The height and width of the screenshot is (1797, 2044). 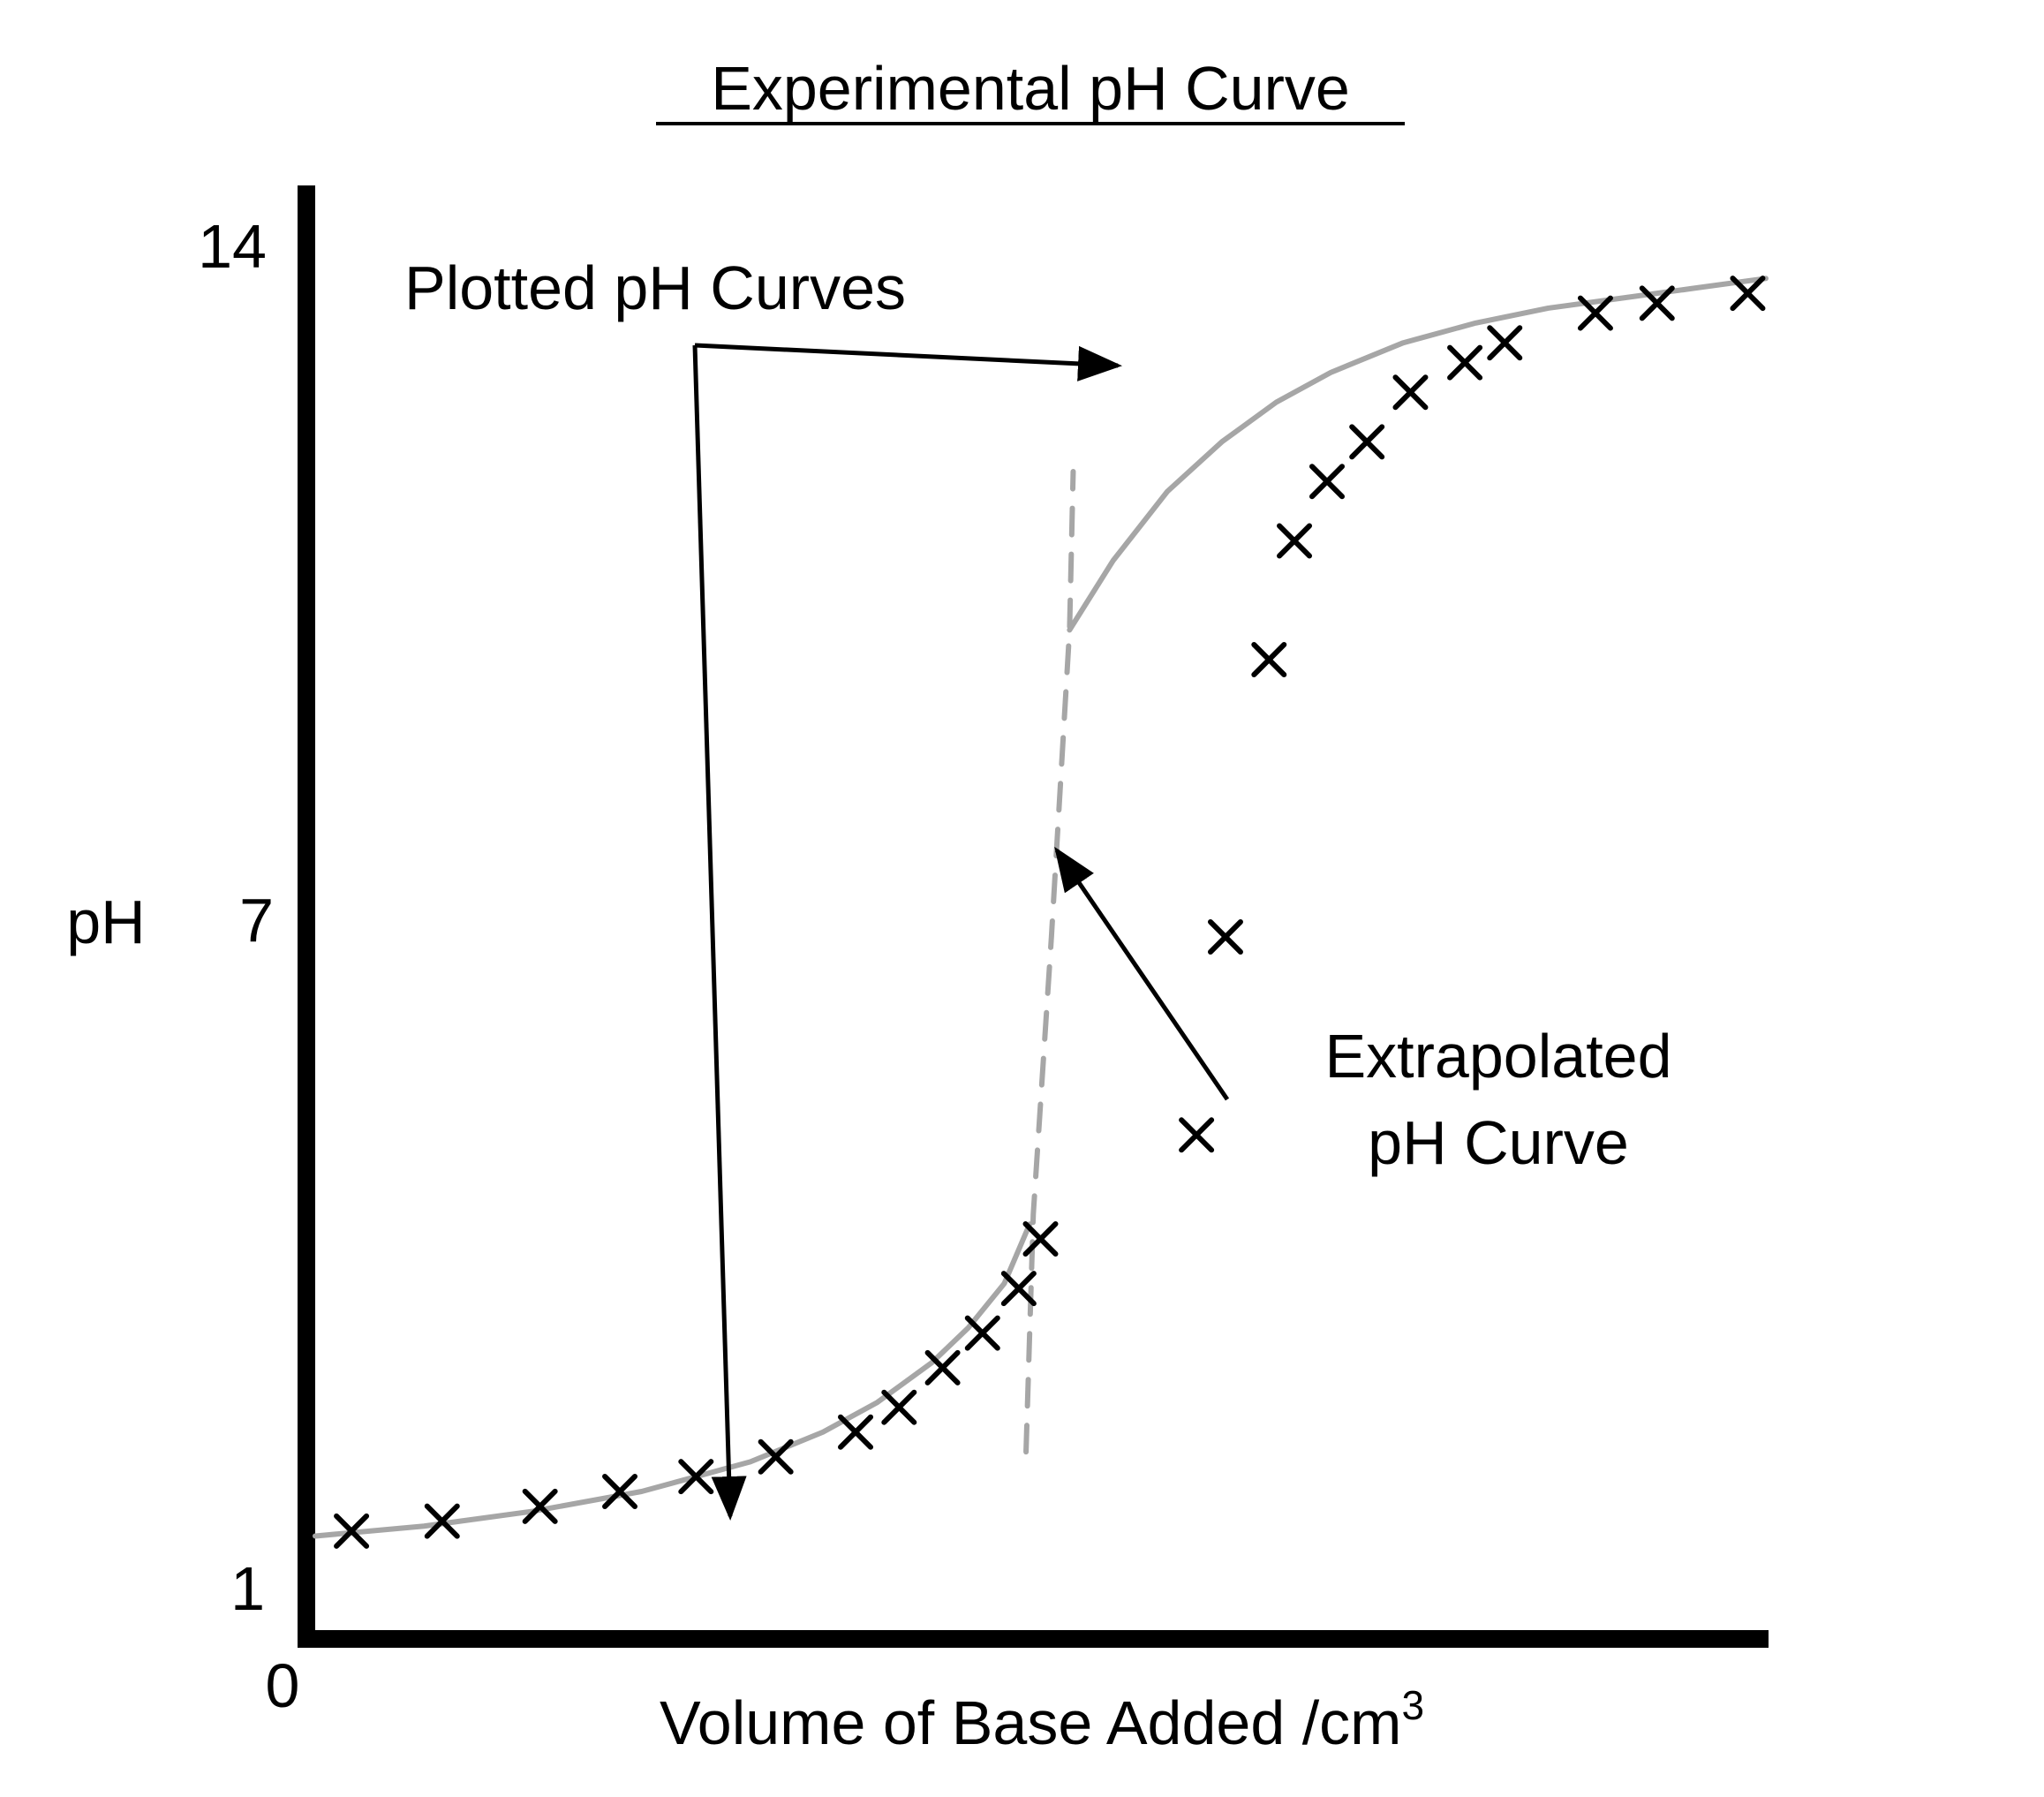 I want to click on extrapolated-curve, so click(x=1049, y=961).